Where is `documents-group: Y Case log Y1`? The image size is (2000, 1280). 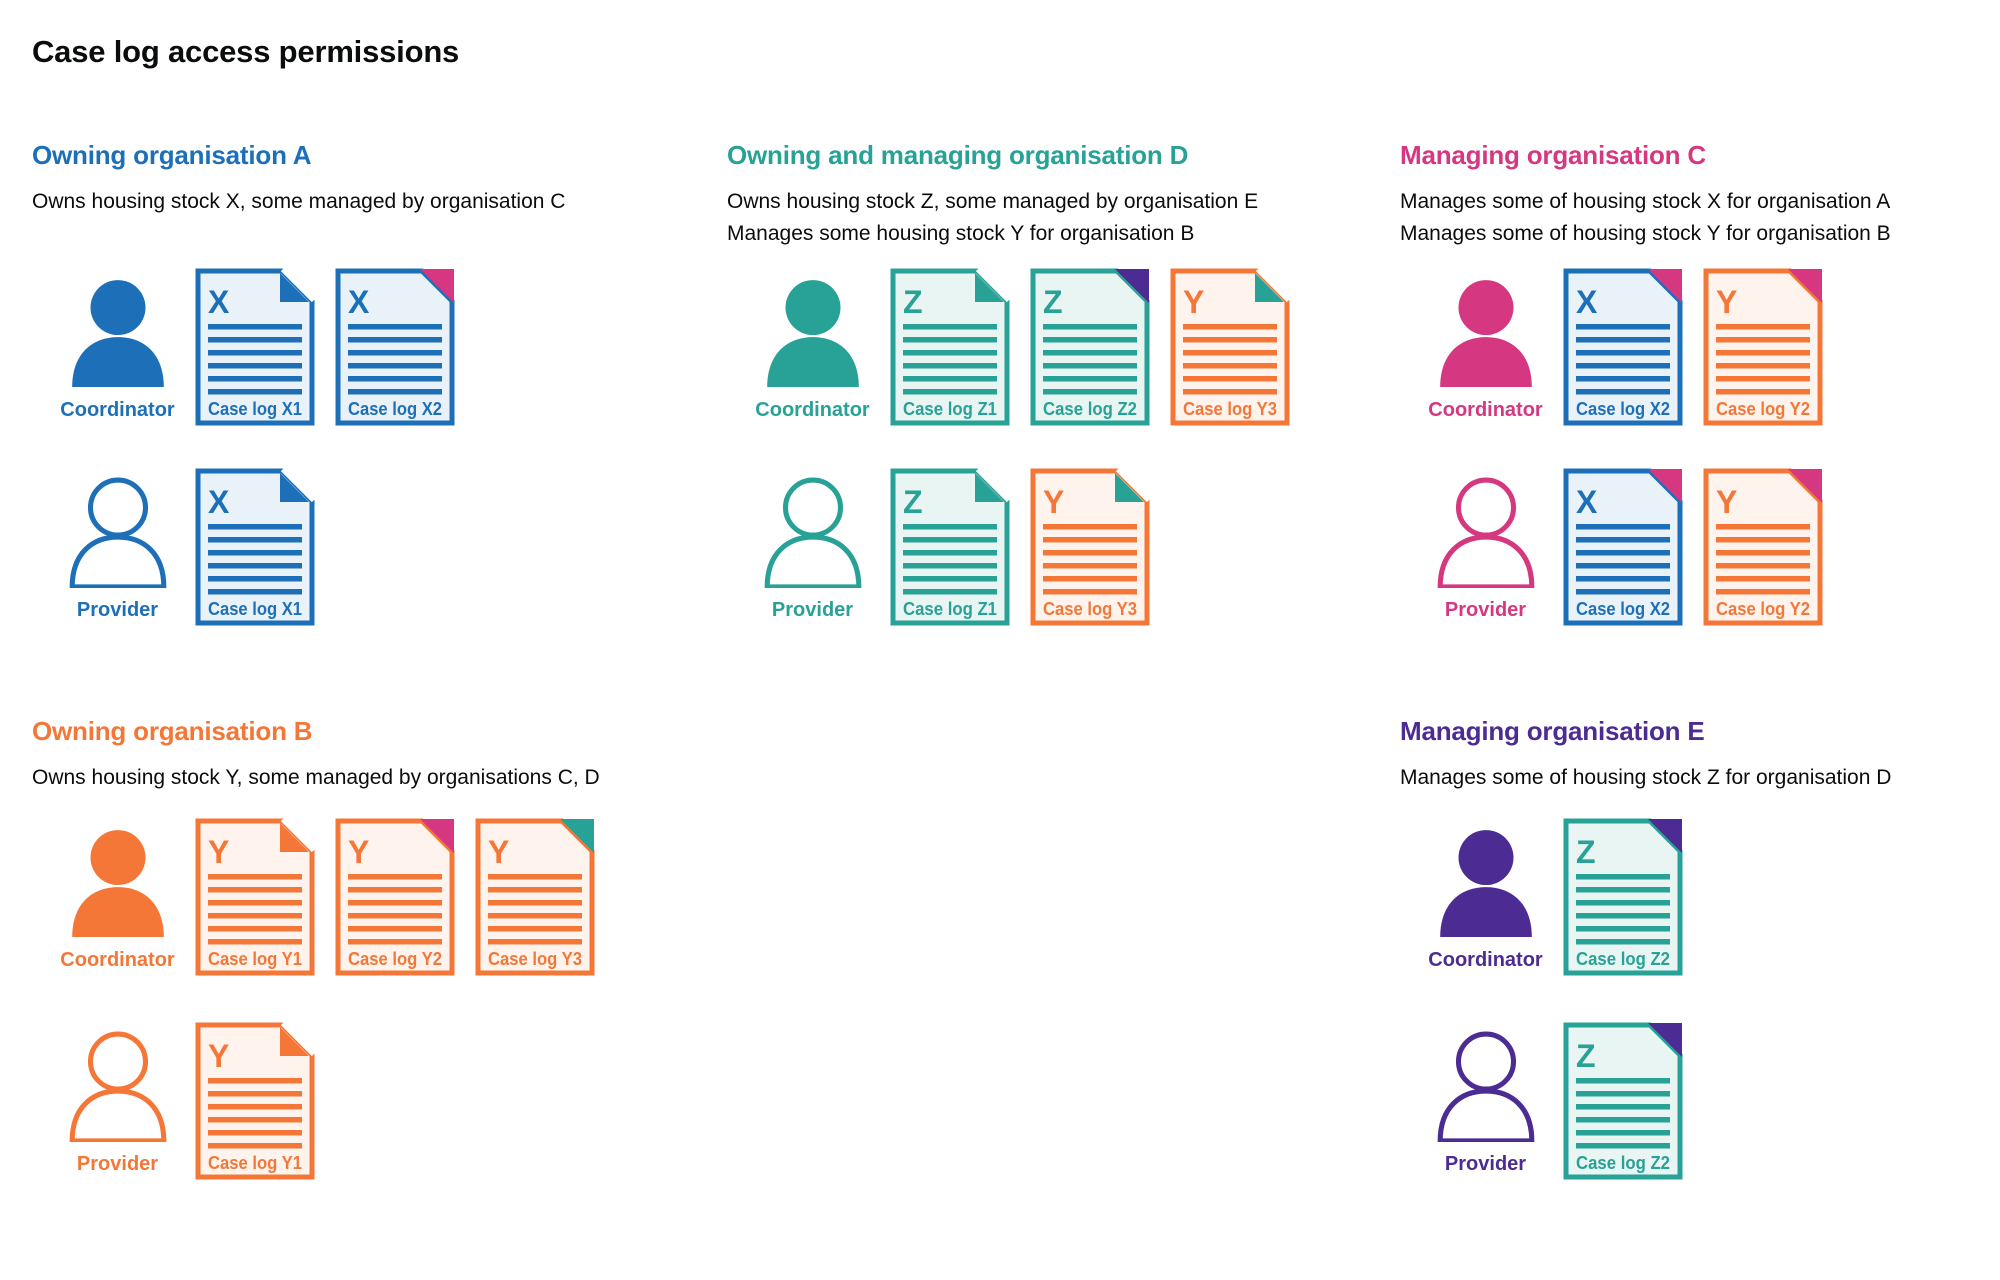
documents-group: Y Case log Y1 is located at coordinates (255, 1101).